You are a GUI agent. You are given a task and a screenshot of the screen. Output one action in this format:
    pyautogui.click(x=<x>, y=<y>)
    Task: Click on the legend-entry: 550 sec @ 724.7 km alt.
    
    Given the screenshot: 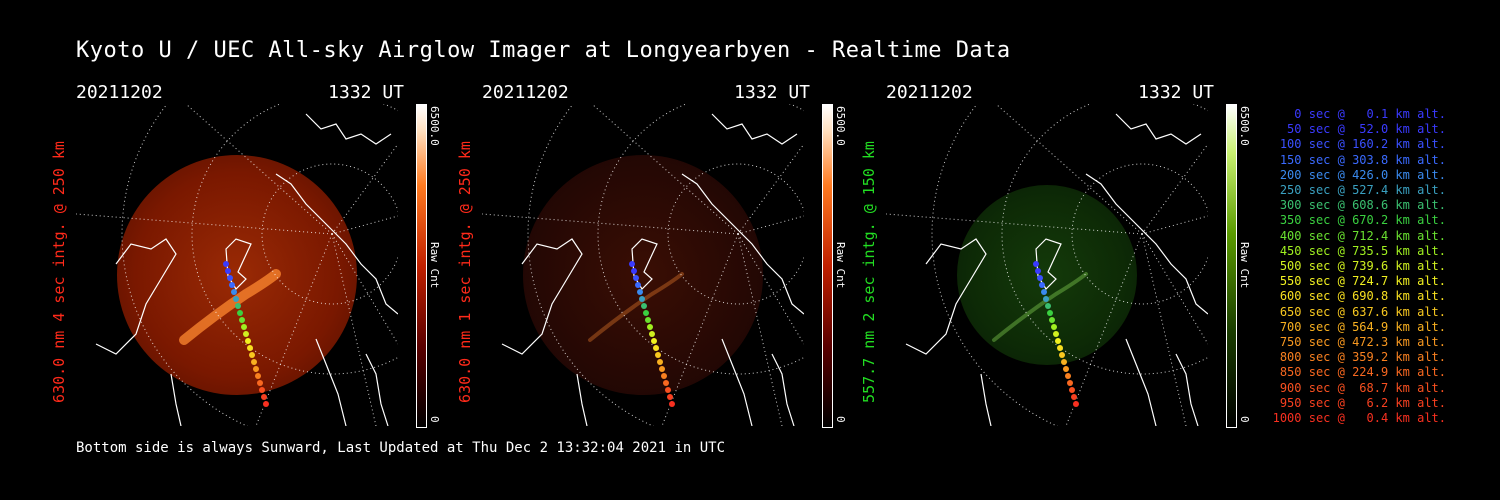 What is the action you would take?
    pyautogui.click(x=1362, y=281)
    